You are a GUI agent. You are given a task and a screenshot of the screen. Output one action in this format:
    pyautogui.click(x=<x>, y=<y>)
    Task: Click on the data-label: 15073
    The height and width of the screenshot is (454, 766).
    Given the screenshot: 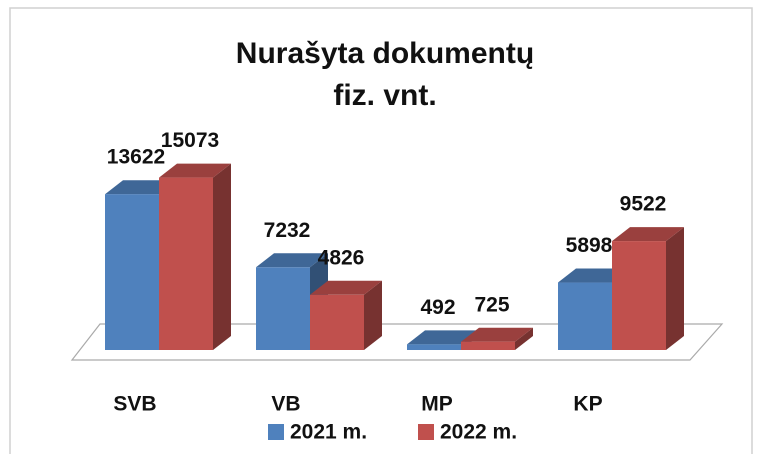 What is the action you would take?
    pyautogui.click(x=190, y=140)
    